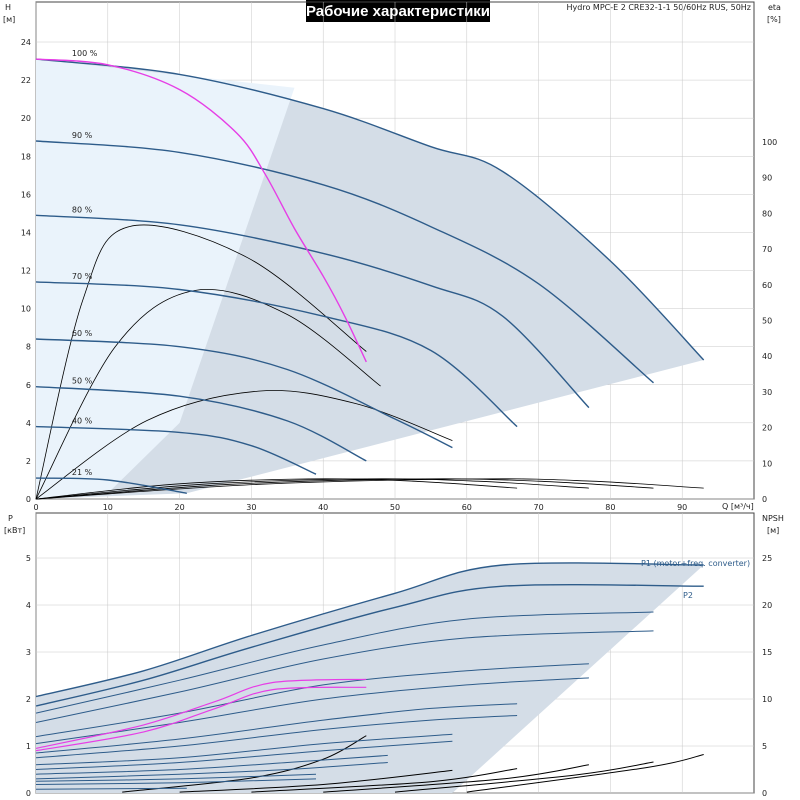  I want to click on speed-label: 40 %, so click(82, 421).